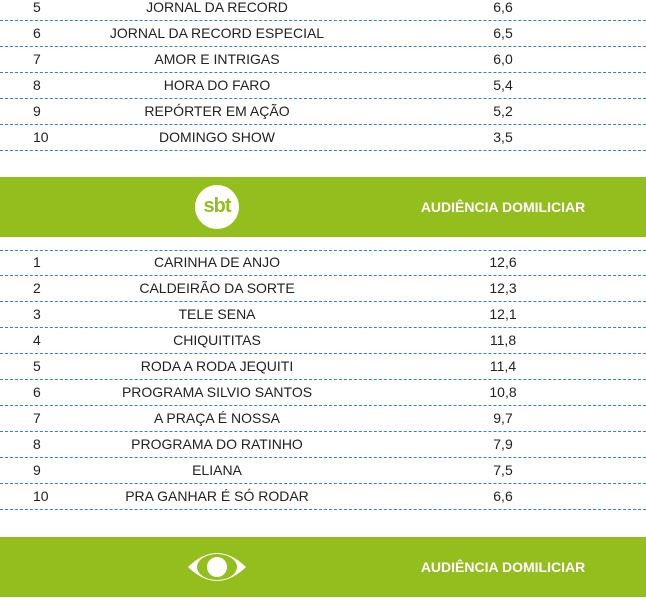 This screenshot has width=646, height=600. Describe the element at coordinates (503, 314) in the screenshot. I see `rating: 12,1` at that location.